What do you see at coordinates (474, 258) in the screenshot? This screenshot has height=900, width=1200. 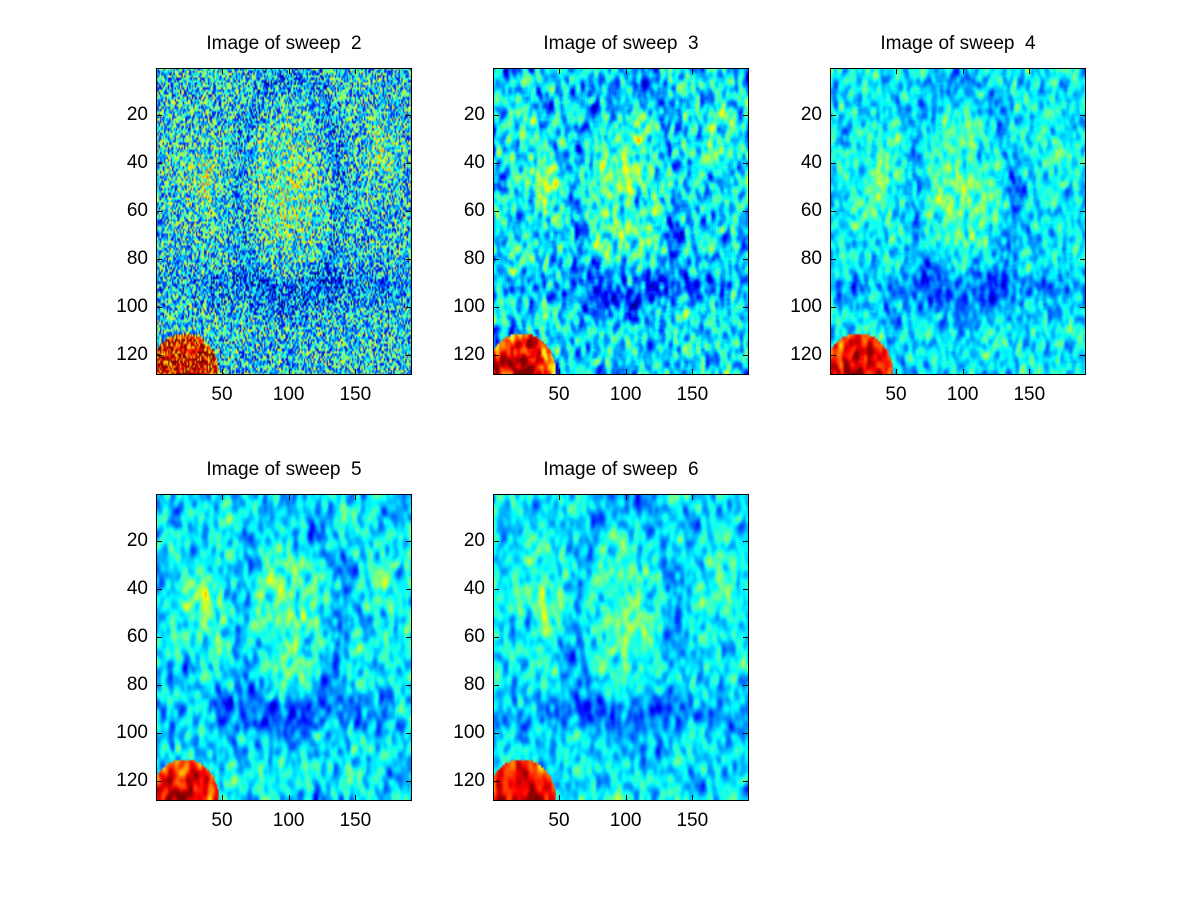 I see `y-tick-label: 80` at bounding box center [474, 258].